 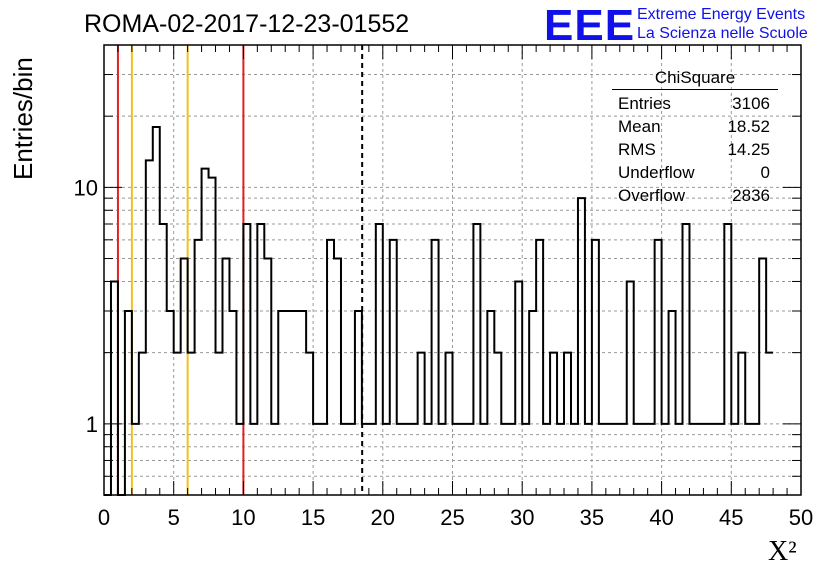 I want to click on stats-label: Underflow, so click(x=656, y=172).